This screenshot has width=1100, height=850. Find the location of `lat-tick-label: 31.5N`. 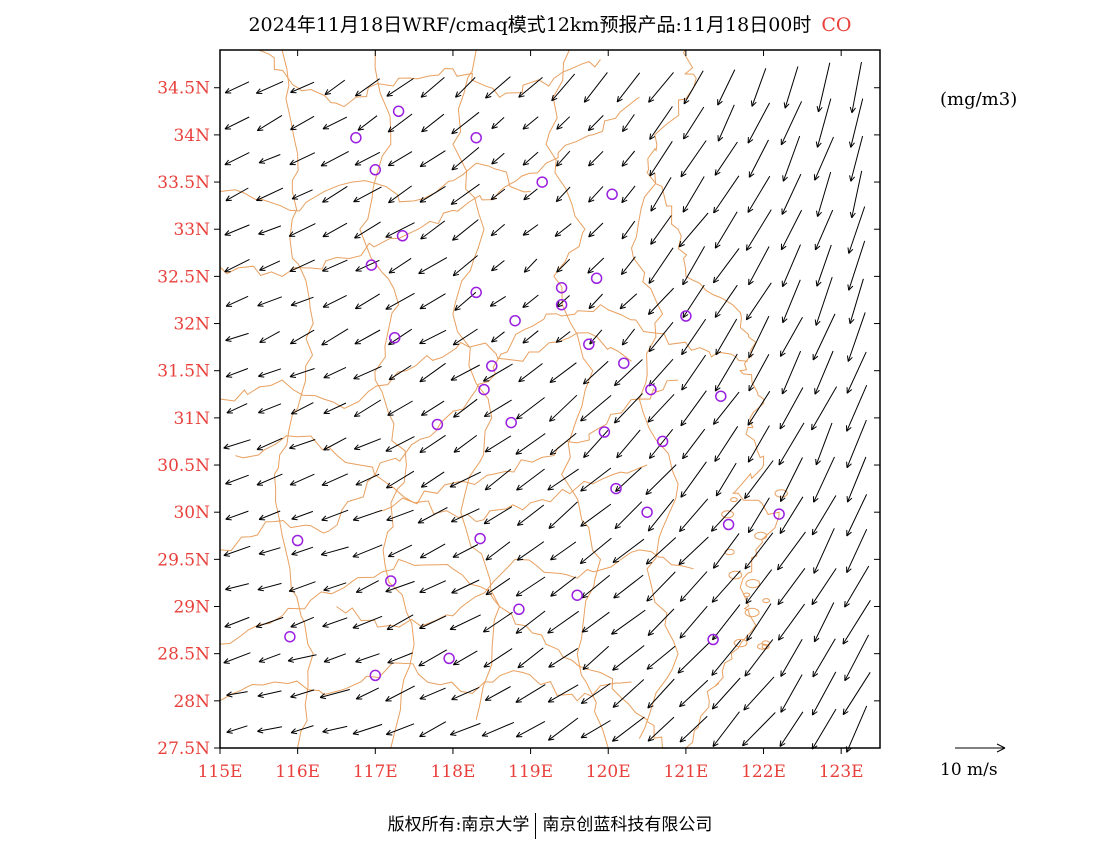

lat-tick-label: 31.5N is located at coordinates (183, 372).